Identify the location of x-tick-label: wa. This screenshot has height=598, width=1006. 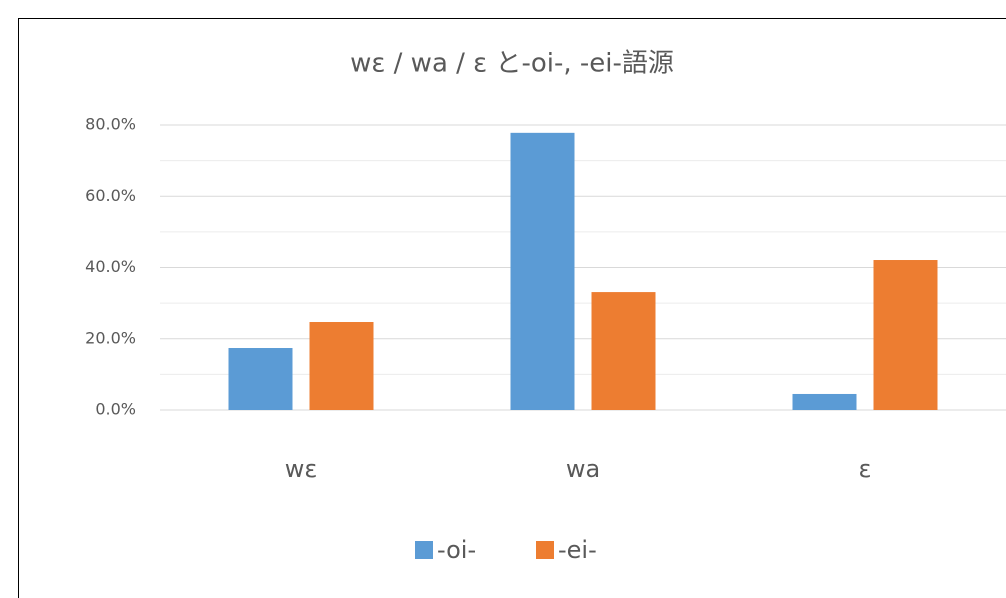
(583, 469).